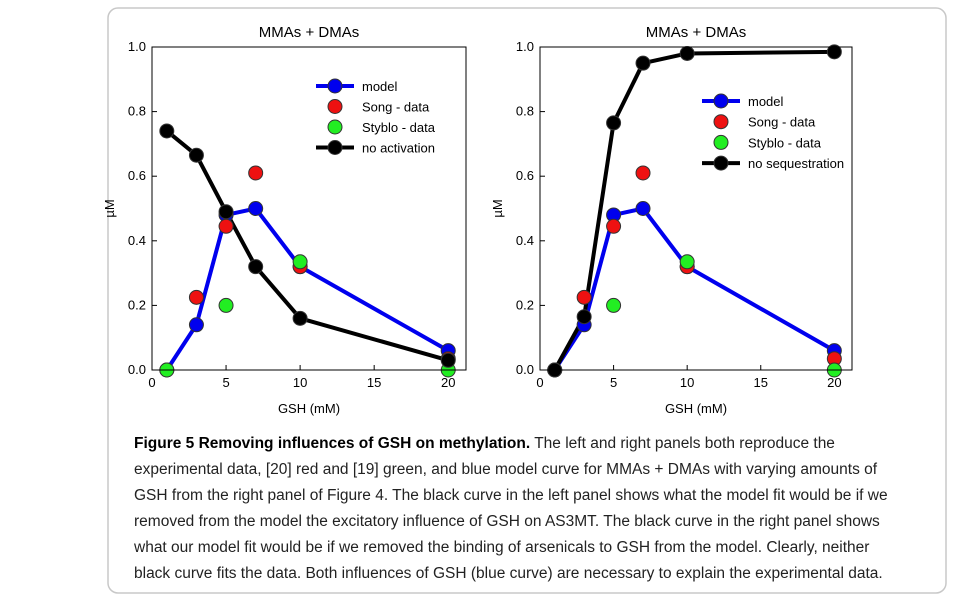  Describe the element at coordinates (398, 148) in the screenshot. I see `legend-label: no activation` at that location.